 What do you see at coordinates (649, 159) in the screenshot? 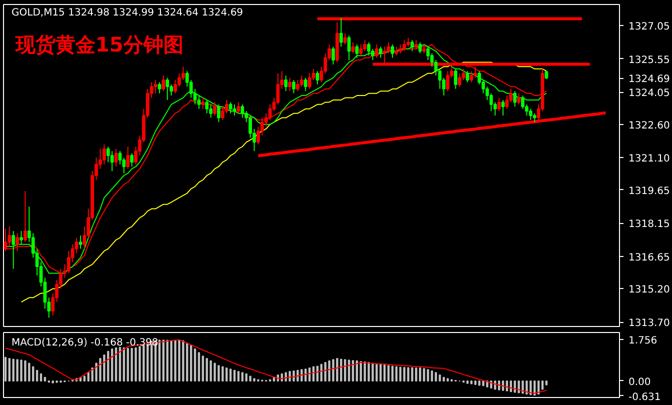
I see `y-tick-label: 1321.10` at bounding box center [649, 159].